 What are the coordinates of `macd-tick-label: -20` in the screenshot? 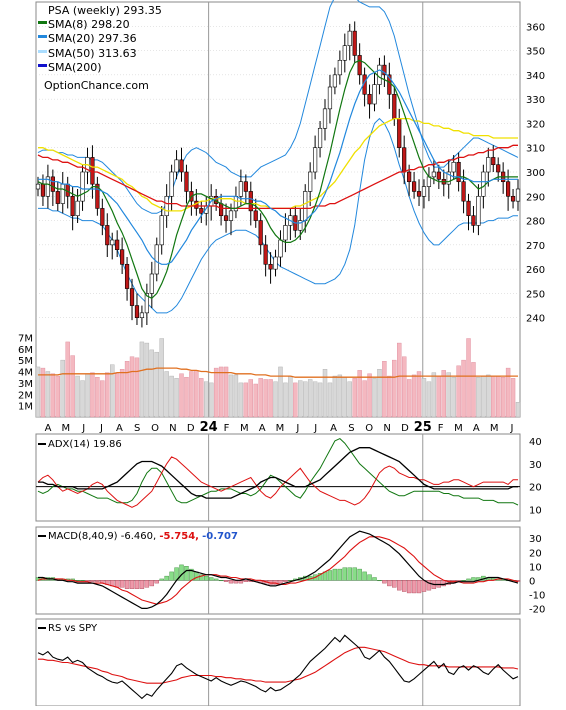 It's located at (537, 609).